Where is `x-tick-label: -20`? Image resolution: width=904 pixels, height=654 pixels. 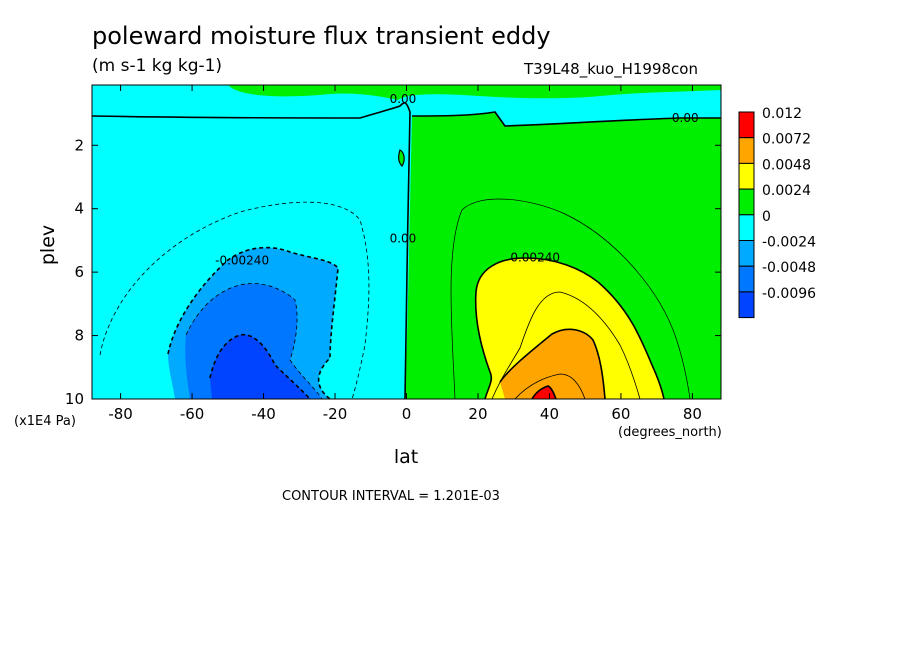 x-tick-label: -20 is located at coordinates (335, 414).